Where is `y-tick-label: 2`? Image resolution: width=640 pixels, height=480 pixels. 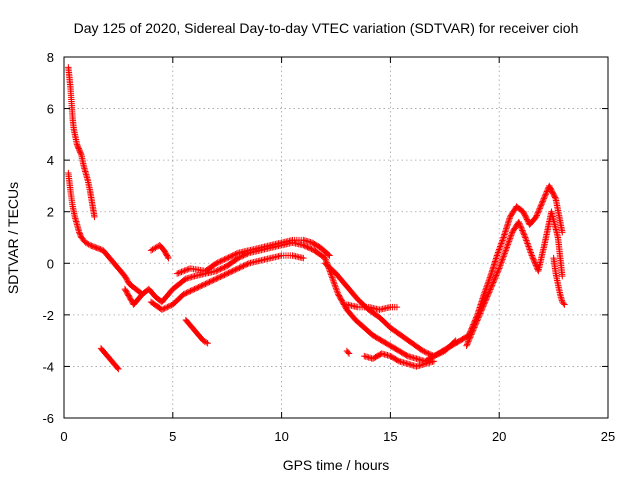
y-tick-label: 2 is located at coordinates (50, 212).